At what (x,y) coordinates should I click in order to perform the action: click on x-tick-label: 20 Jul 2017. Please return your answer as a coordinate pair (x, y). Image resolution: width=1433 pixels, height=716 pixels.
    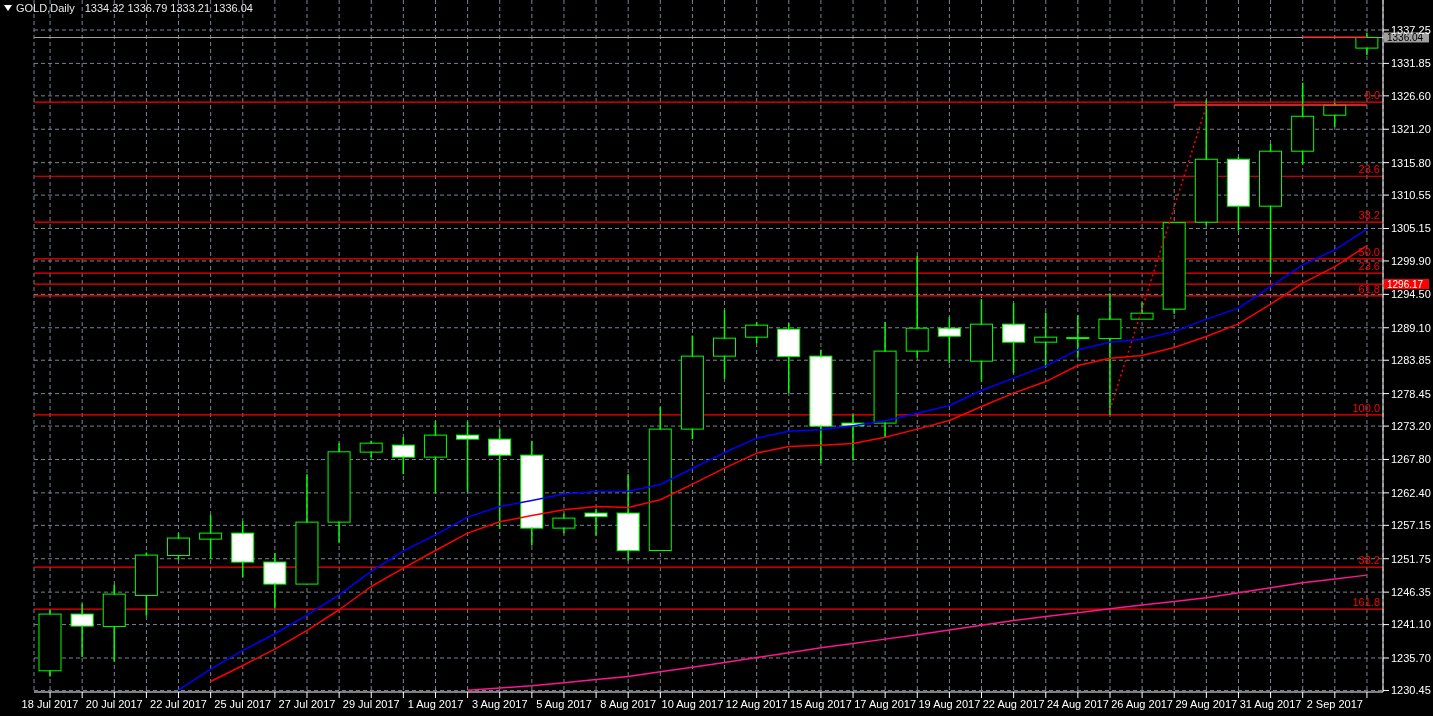
    Looking at the image, I should click on (114, 703).